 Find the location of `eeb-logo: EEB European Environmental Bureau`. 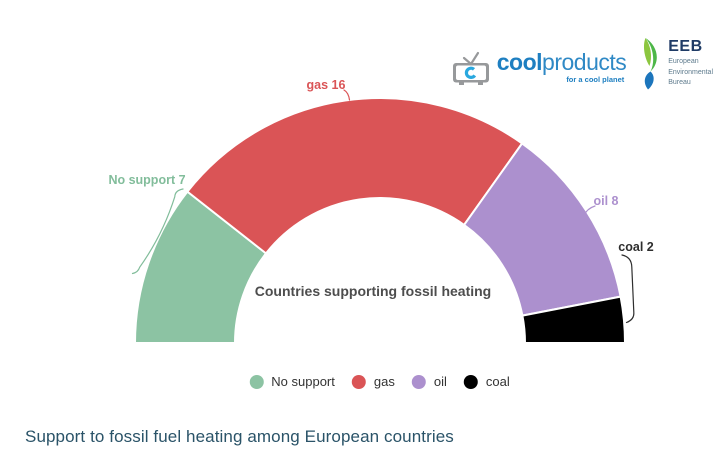

eeb-logo: EEB European Environmental Bureau is located at coordinates (677, 66).